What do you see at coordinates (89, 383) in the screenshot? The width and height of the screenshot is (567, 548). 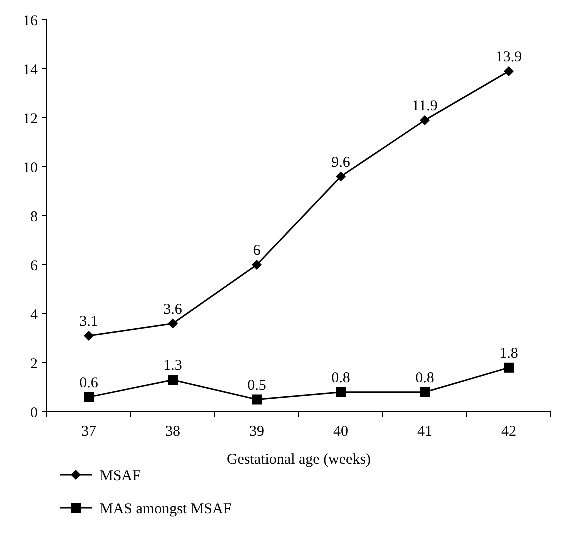 I see `data-label: 0.6` at bounding box center [89, 383].